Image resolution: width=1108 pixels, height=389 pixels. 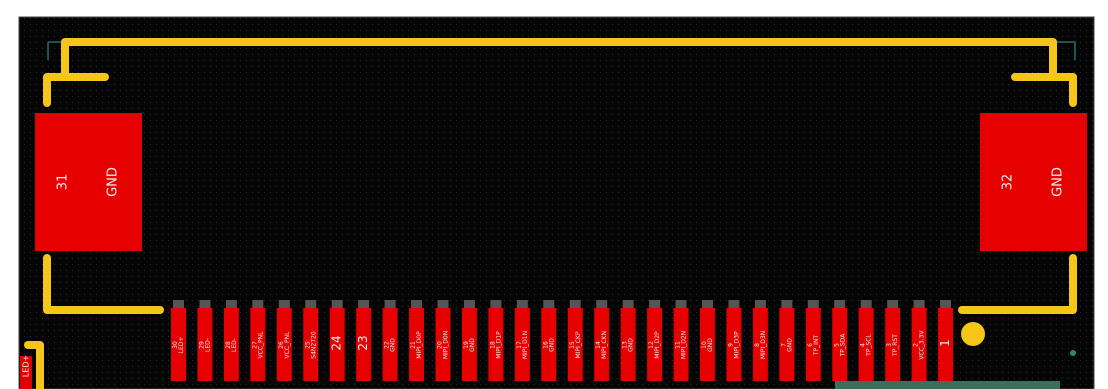 I want to click on pad-number: 5, so click(x=836, y=345).